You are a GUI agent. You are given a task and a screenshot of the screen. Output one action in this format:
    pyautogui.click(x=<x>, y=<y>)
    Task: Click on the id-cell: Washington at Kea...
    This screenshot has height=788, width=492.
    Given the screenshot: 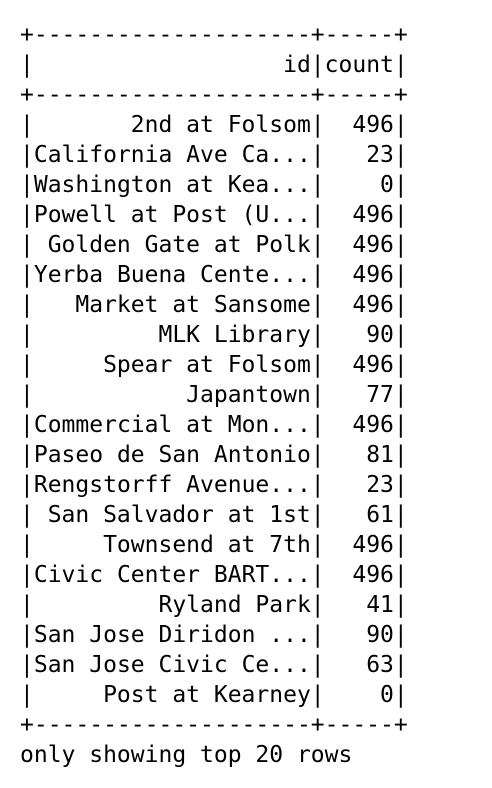 What is the action you would take?
    pyautogui.click(x=172, y=185)
    